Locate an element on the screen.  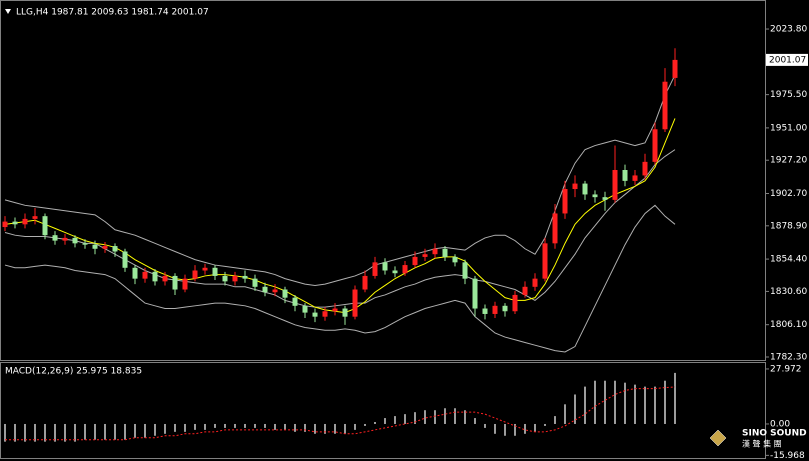
y-tick-label: 1854.40 is located at coordinates (788, 260).